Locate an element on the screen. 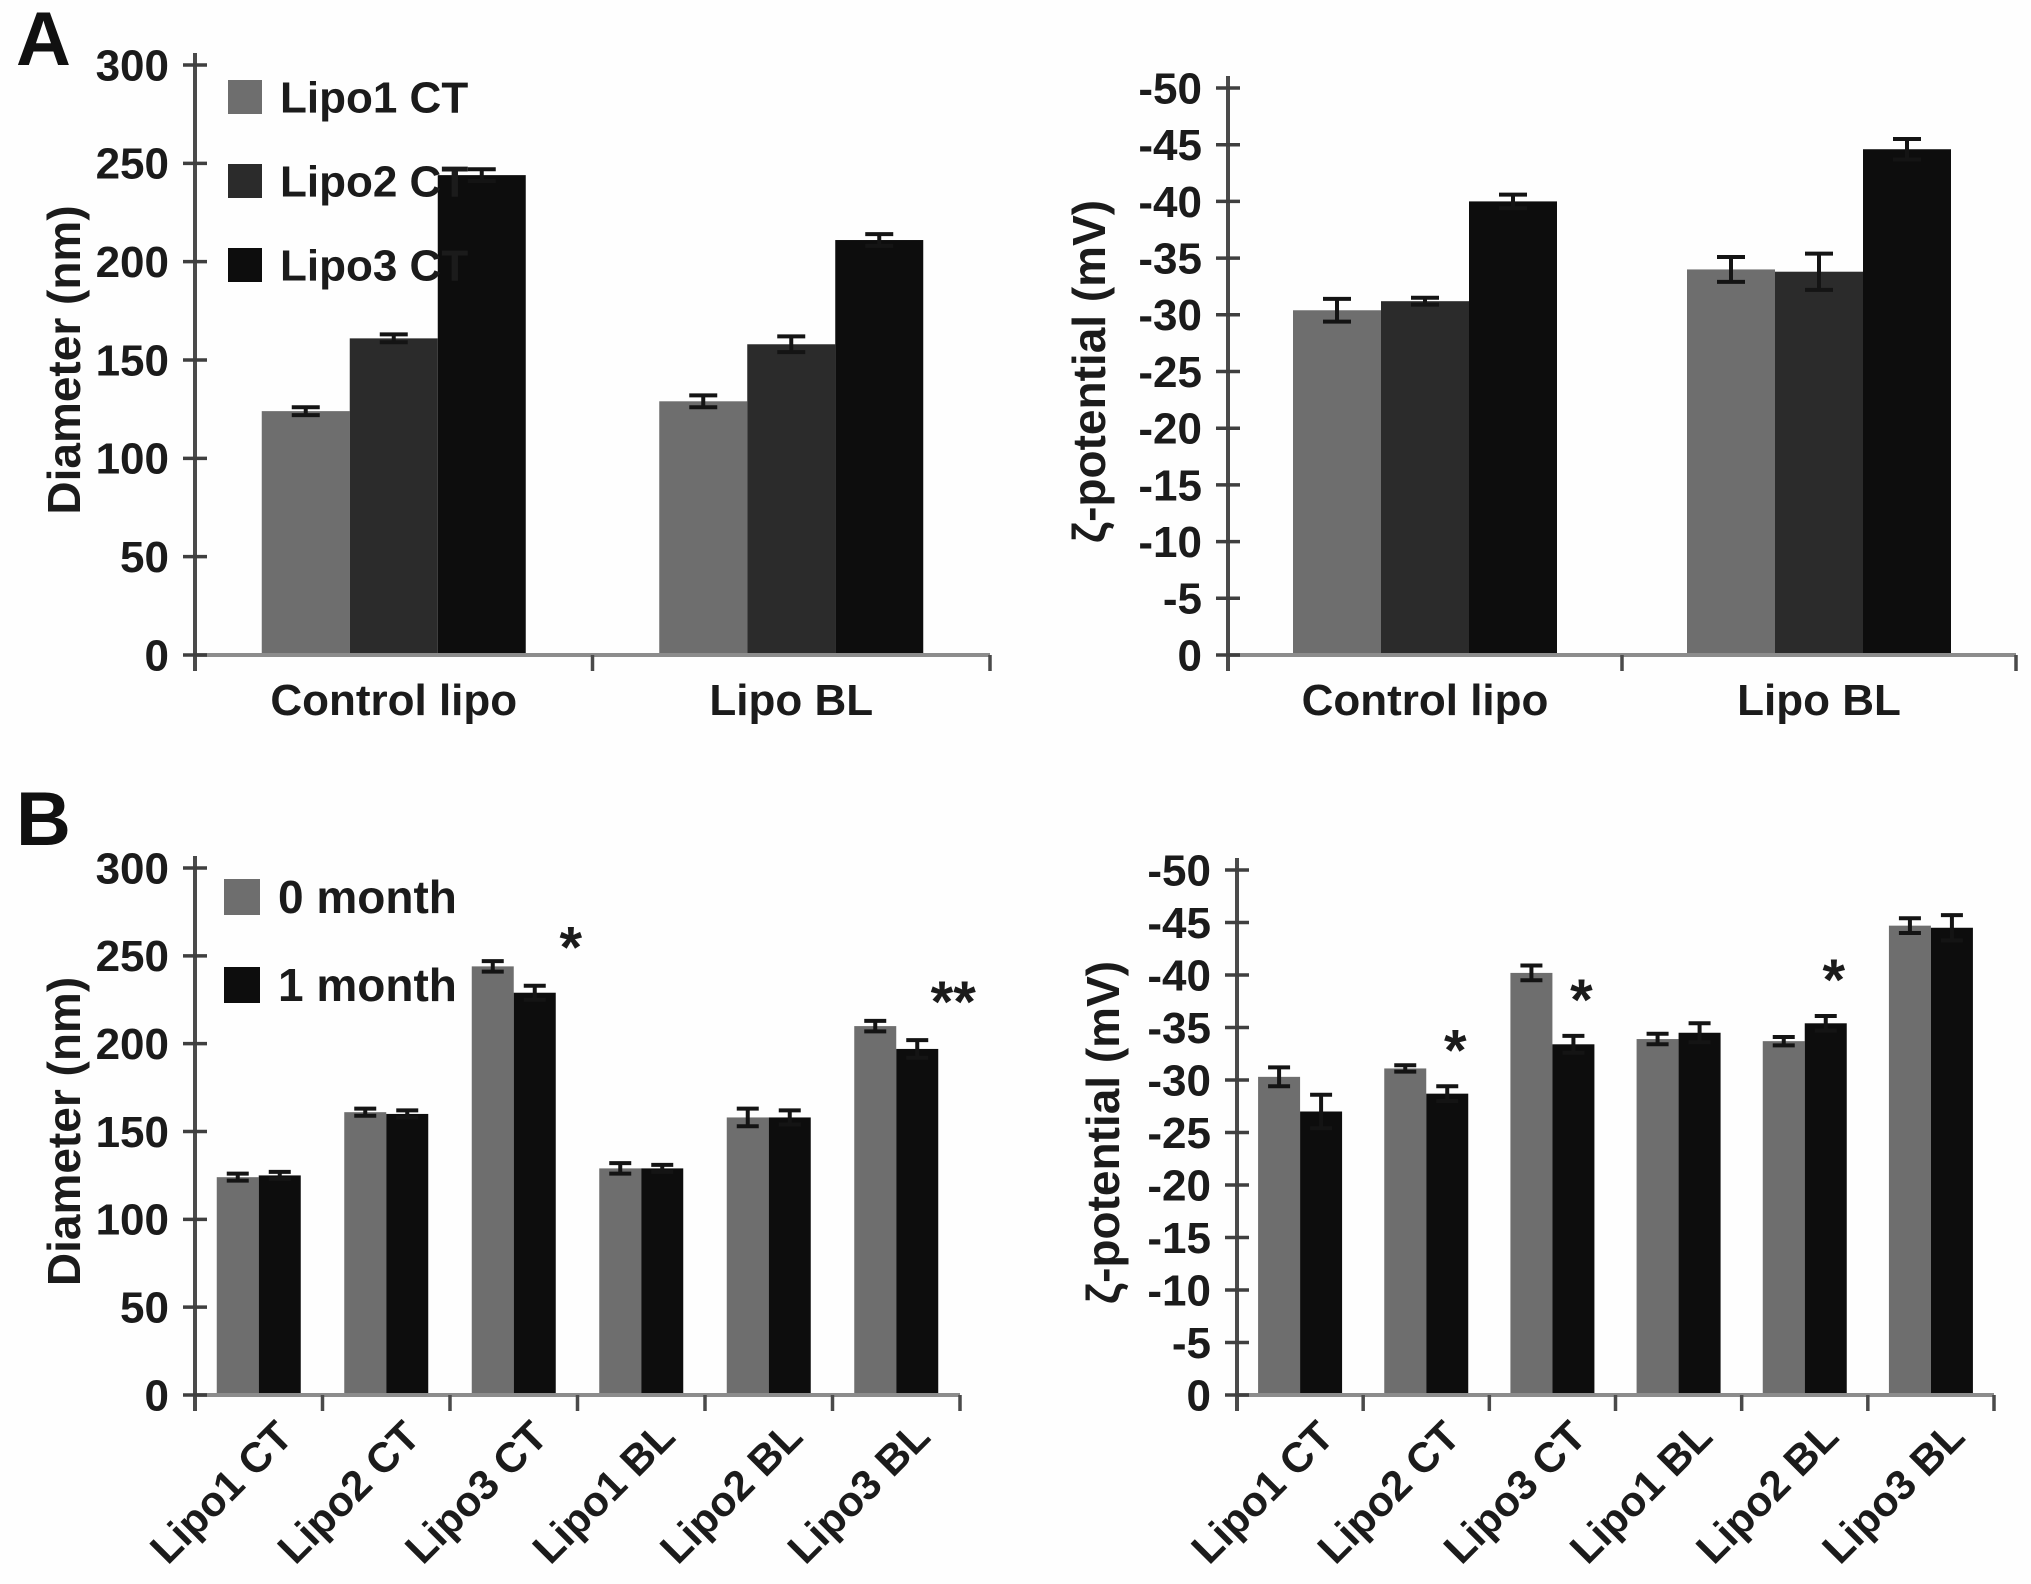  y-tick-label: -50 is located at coordinates (1179, 870).